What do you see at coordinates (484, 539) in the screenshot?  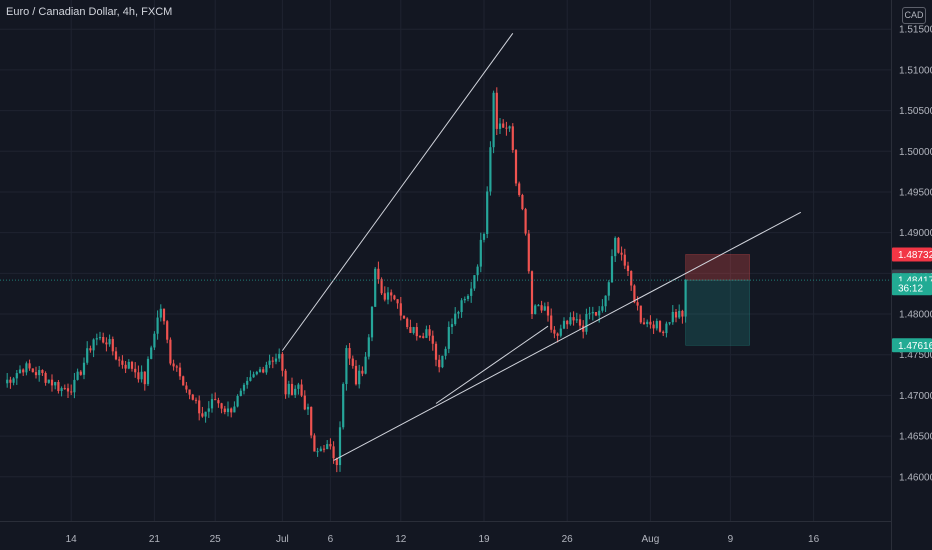 I see `time-tick-label: 19` at bounding box center [484, 539].